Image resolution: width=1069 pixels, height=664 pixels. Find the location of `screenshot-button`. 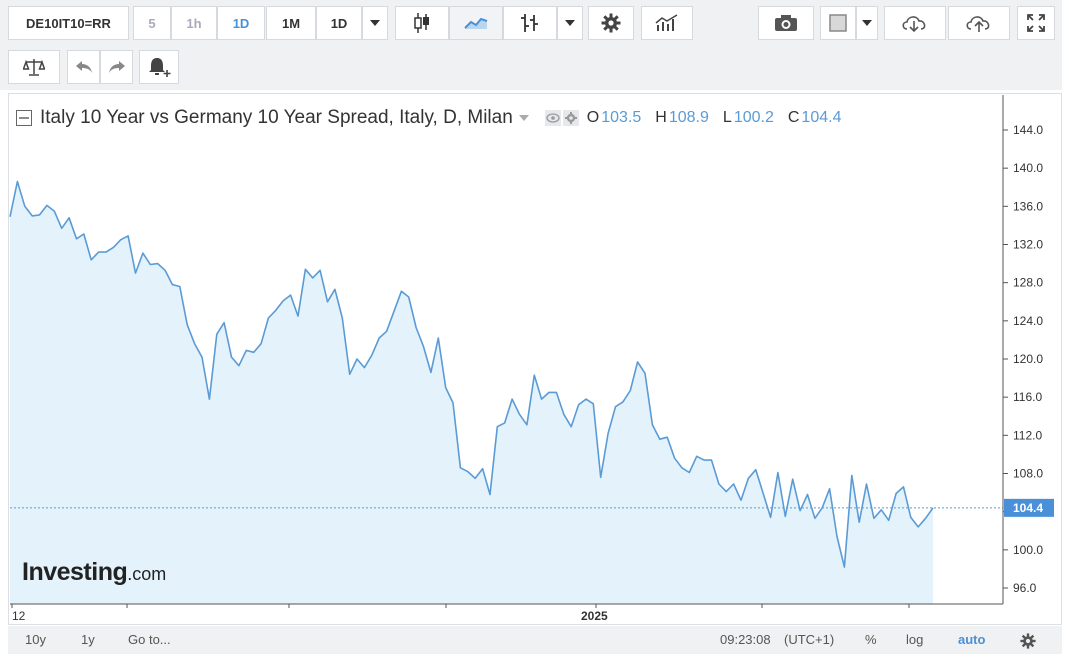

screenshot-button is located at coordinates (786, 23).